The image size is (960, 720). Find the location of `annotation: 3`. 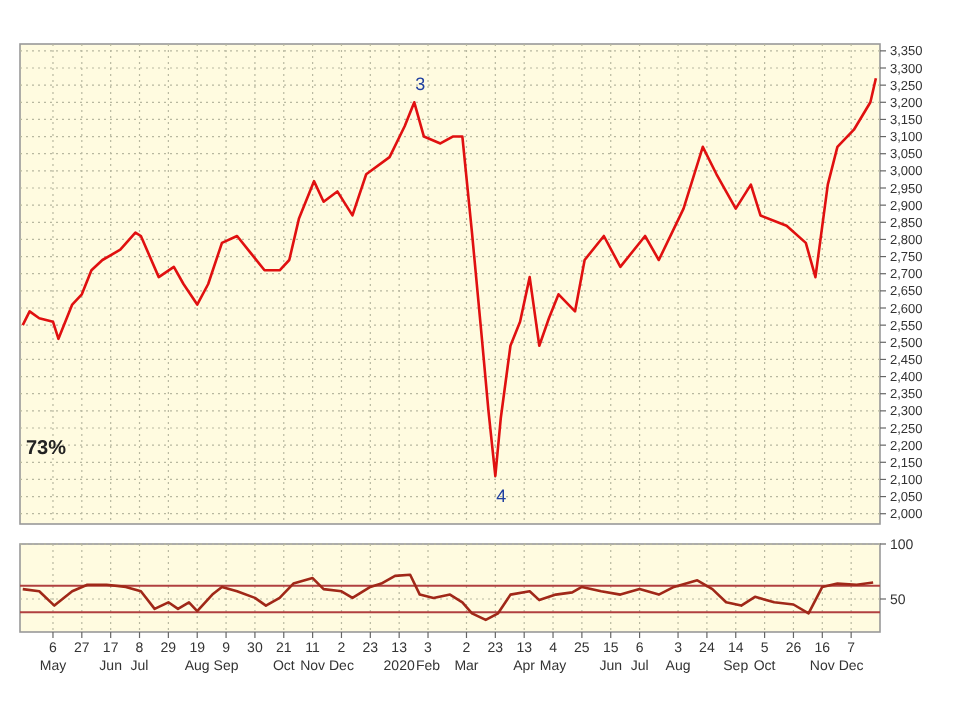

annotation: 3 is located at coordinates (420, 84).